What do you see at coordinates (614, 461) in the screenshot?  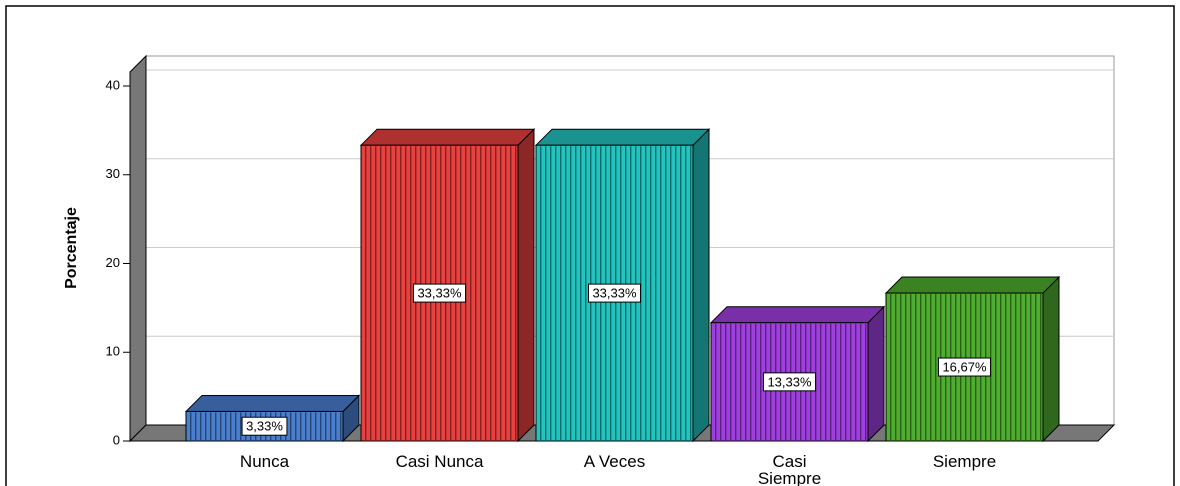 I see `x-tick-label: A Veces` at bounding box center [614, 461].